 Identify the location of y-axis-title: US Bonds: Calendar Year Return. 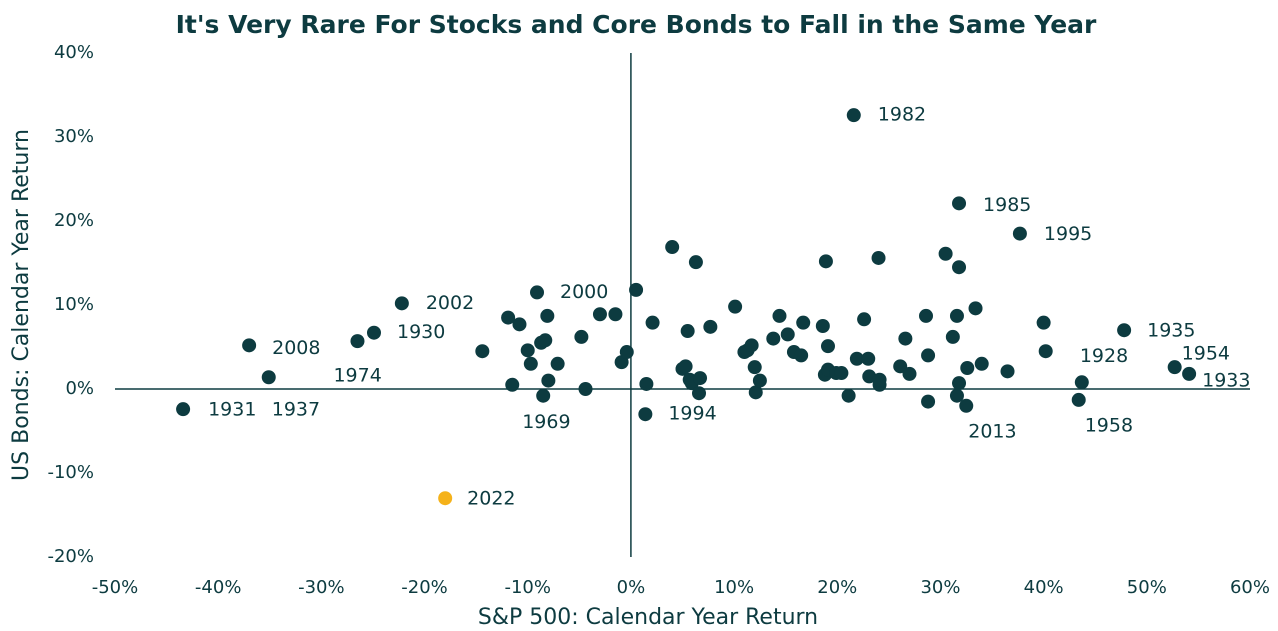
(21, 305).